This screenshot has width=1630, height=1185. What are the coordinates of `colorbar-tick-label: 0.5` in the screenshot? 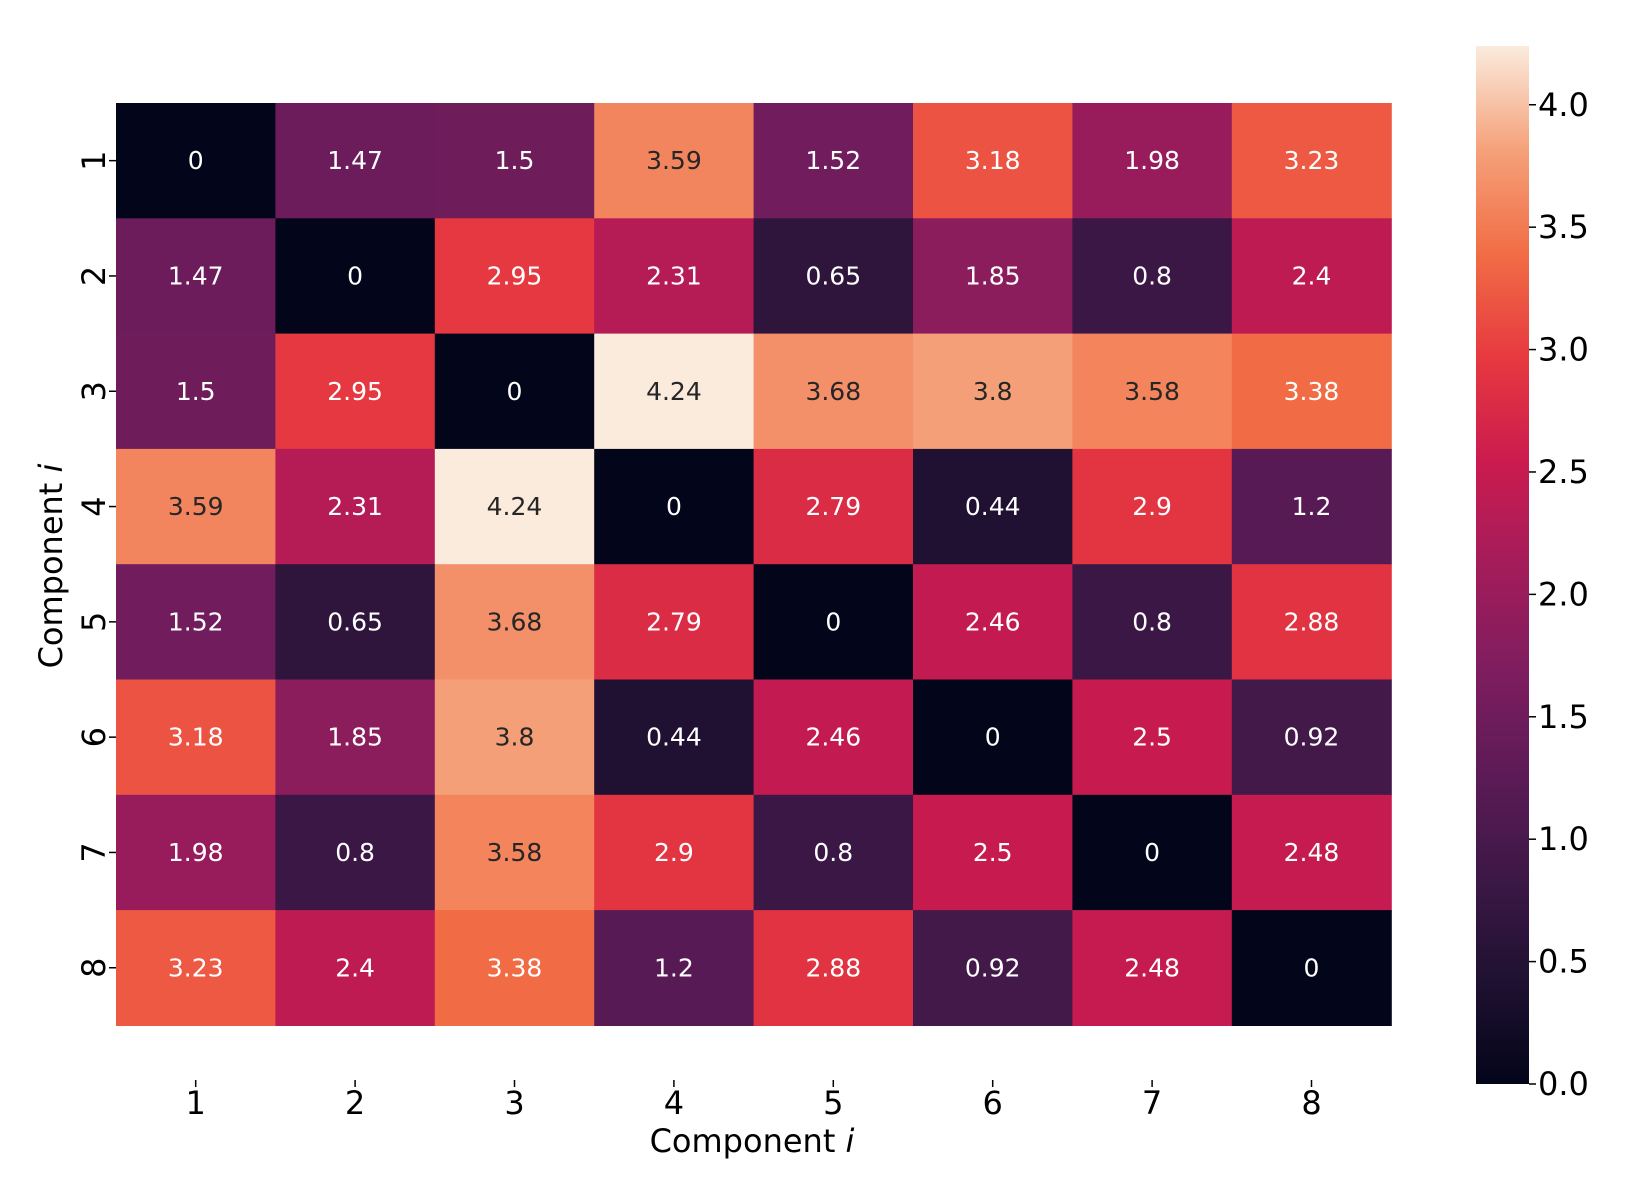 It's located at (1563, 962).